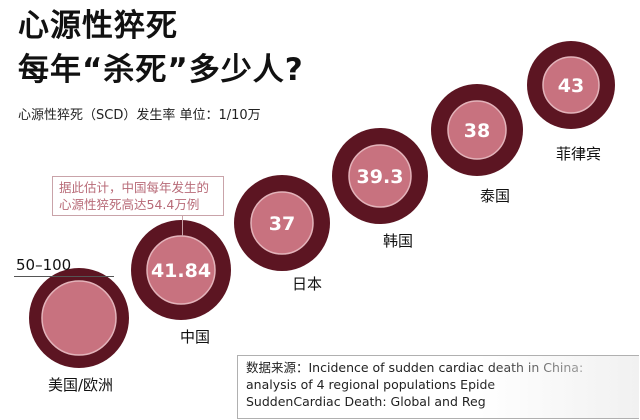 This screenshot has width=640, height=420. I want to click on bubble-value-philippines: 43, so click(571, 86).